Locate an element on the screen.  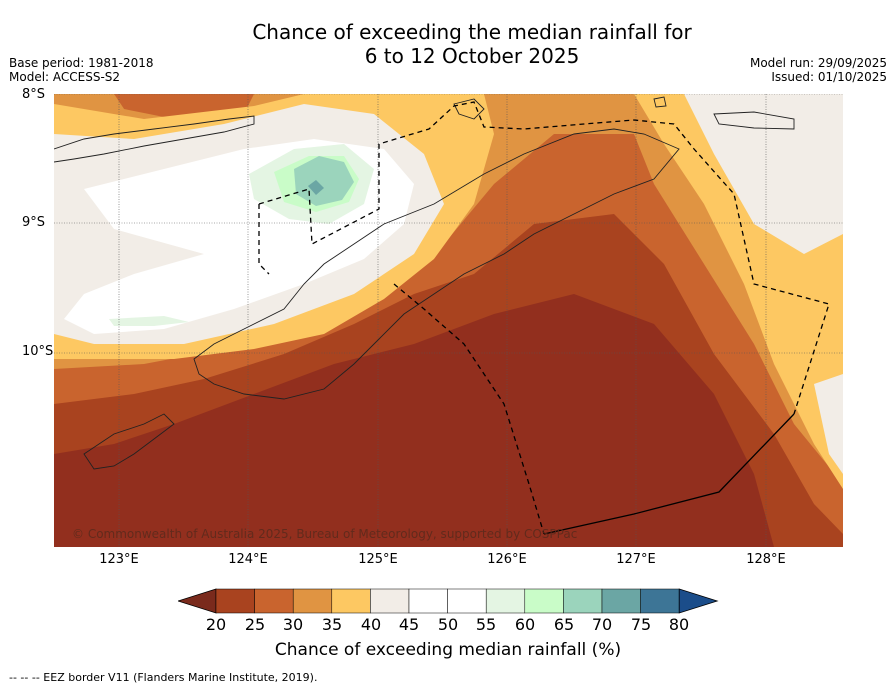
lon-label-123e: 123°E is located at coordinates (119, 559).